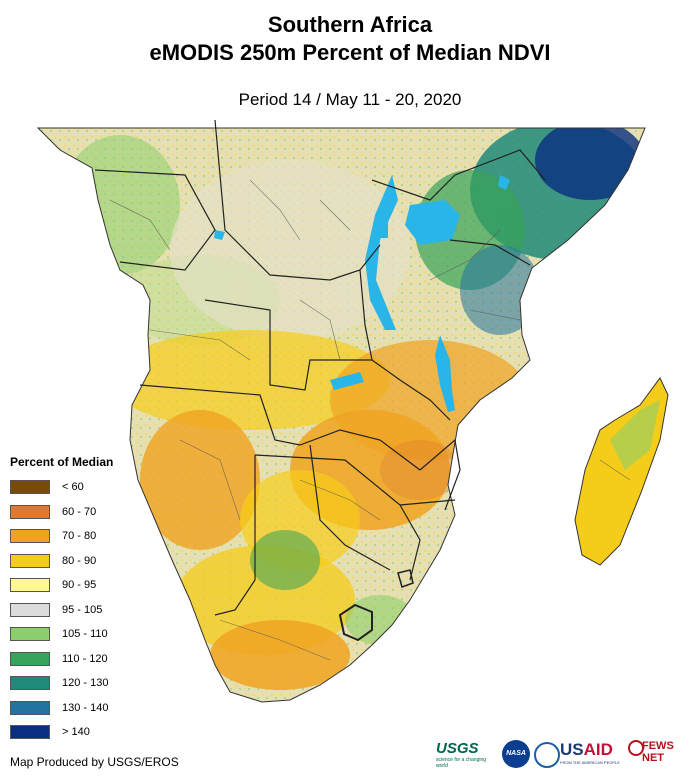  I want to click on legend-row: 110 - 120, so click(65, 659).